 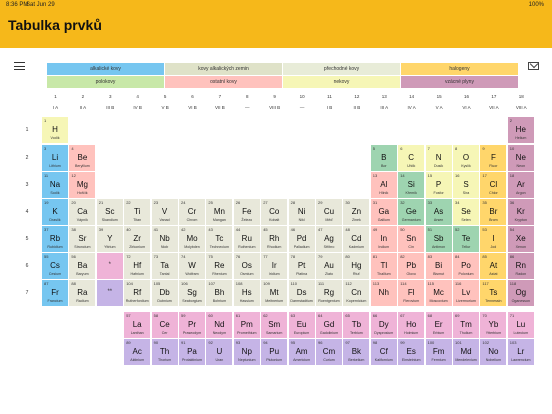 What do you see at coordinates (329, 239) in the screenshot?
I see `element-cell: 47 Ag Stříbro` at bounding box center [329, 239].